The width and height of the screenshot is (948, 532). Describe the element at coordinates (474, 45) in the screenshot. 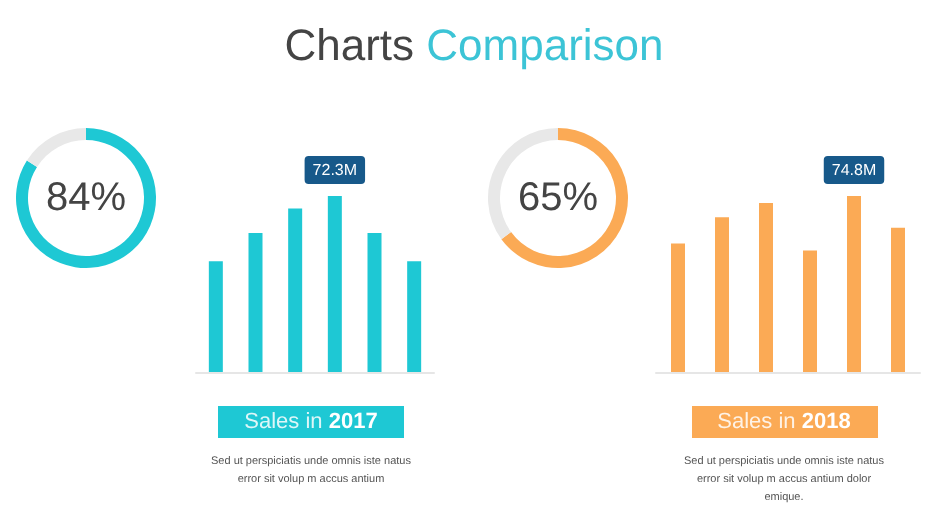

I see `text: Charts Comparison` at that location.